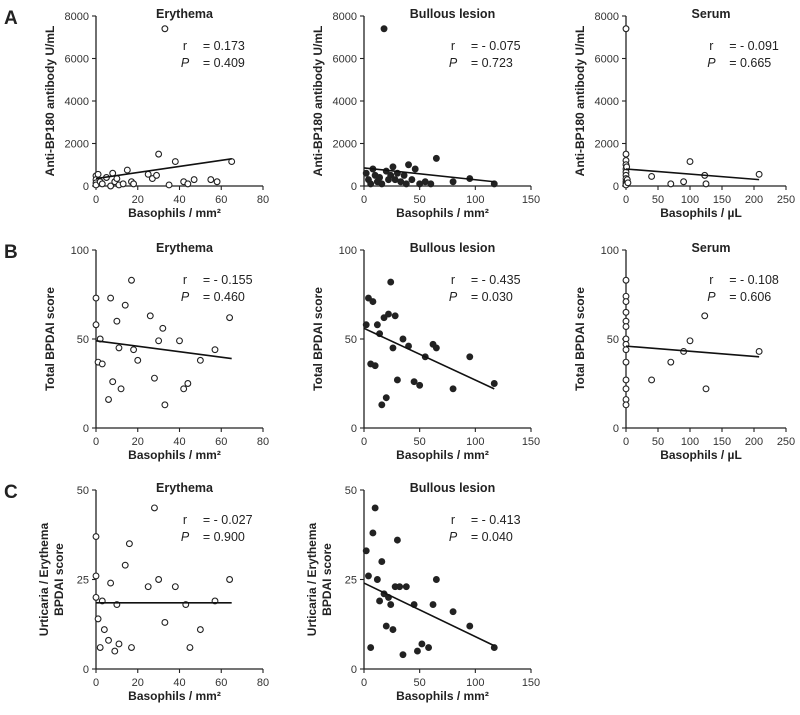 This screenshot has height=715, width=800. What do you see at coordinates (83, 581) in the screenshot?
I see `y-tick-label: 25` at bounding box center [83, 581].